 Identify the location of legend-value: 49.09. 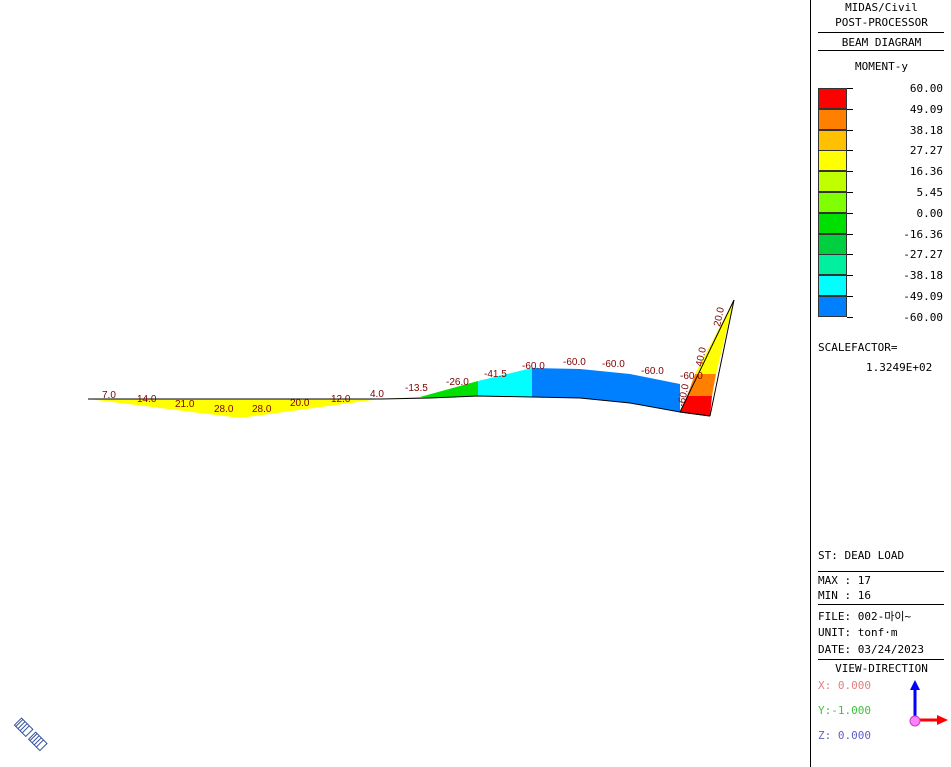
(926, 109).